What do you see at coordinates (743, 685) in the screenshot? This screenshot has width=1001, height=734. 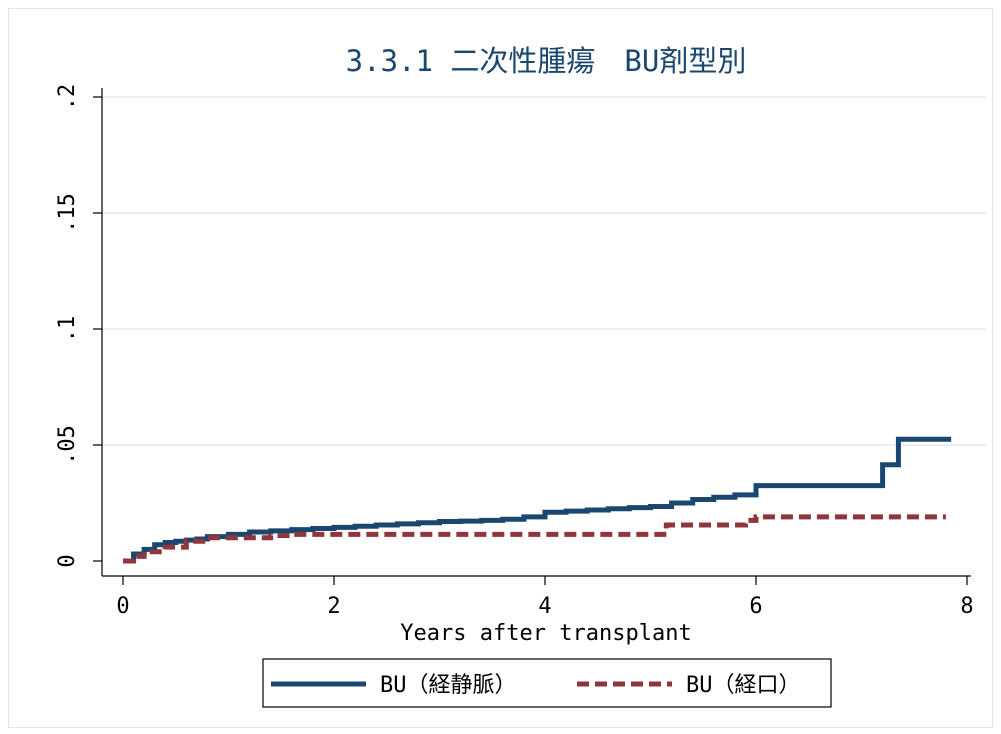 I see `legend-label-oral: BU（経口）` at bounding box center [743, 685].